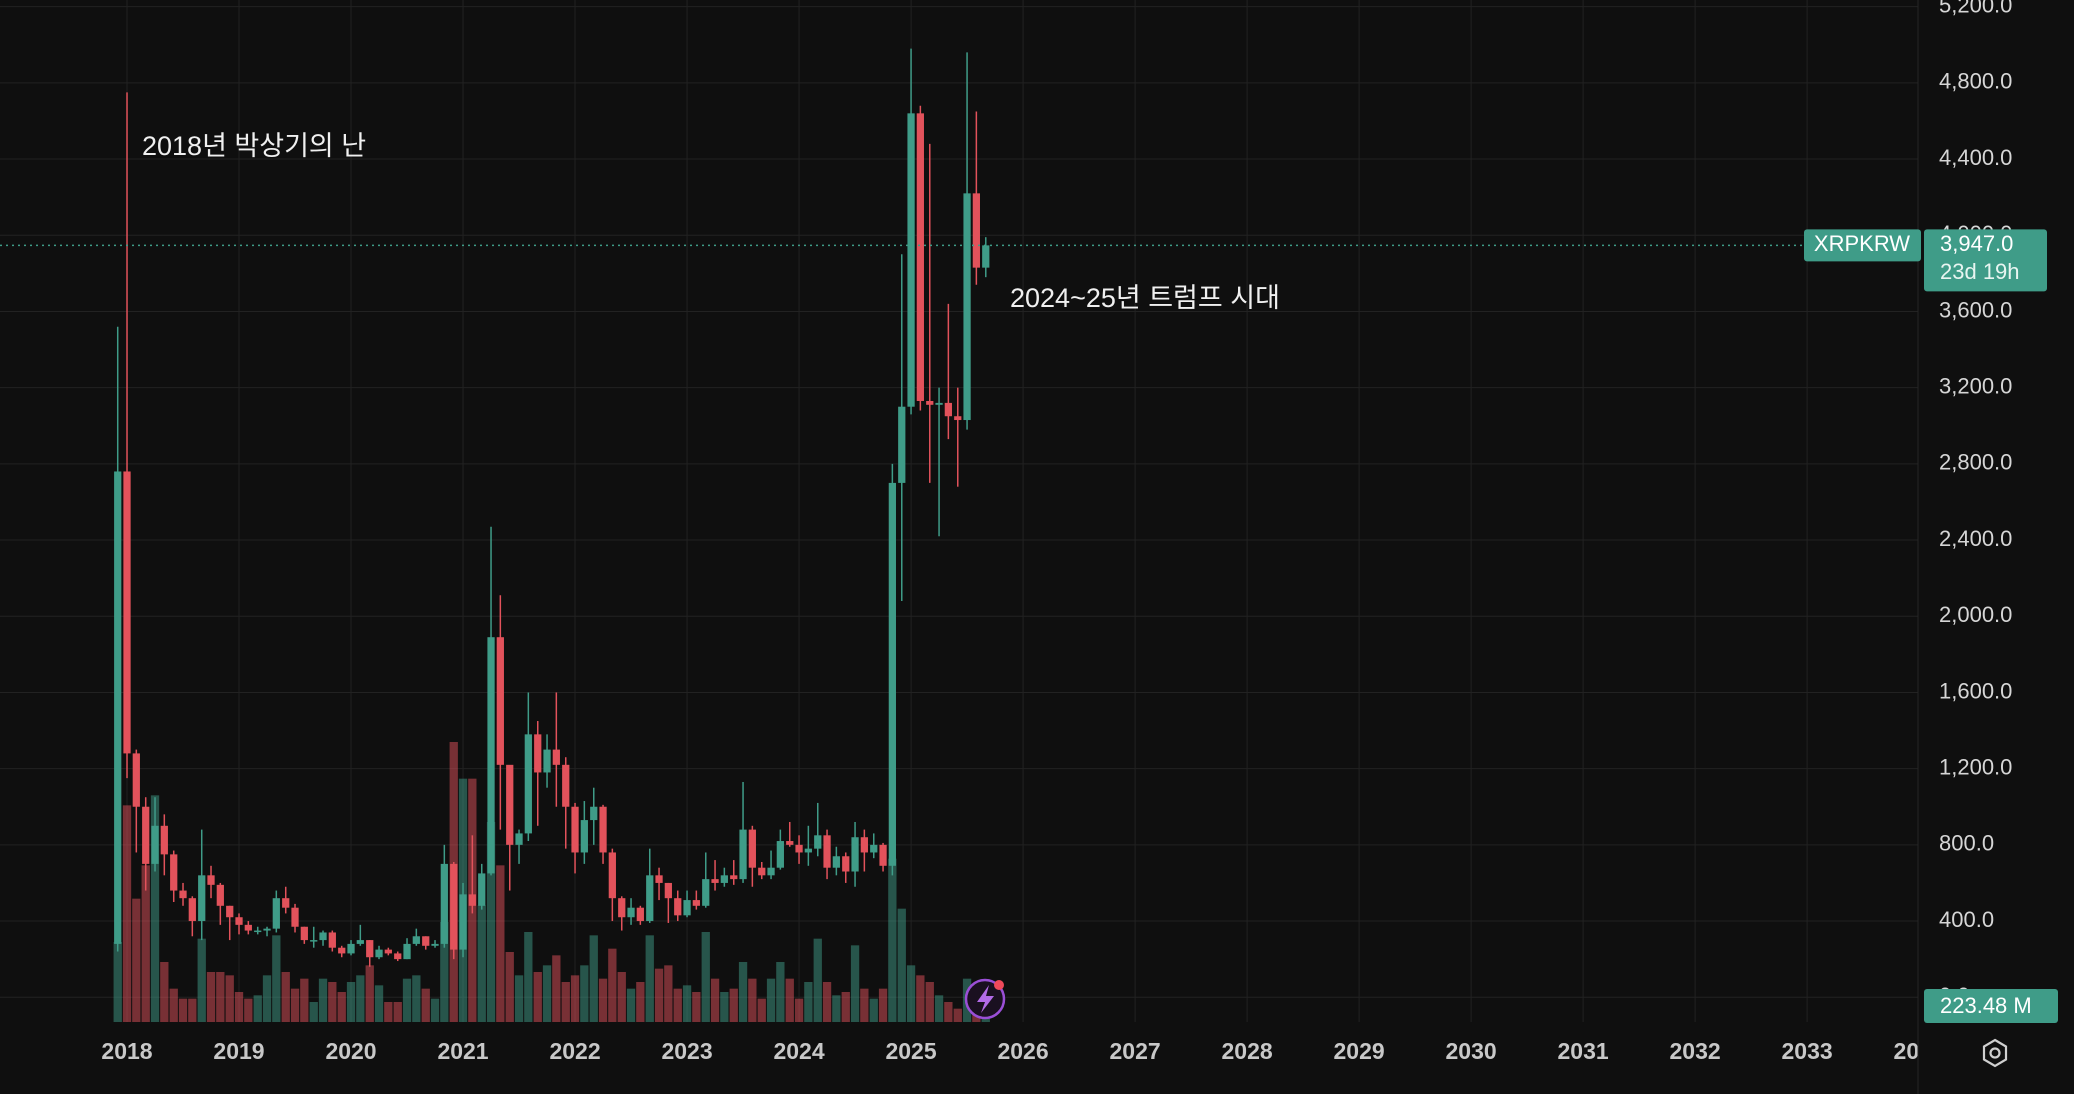 The width and height of the screenshot is (2074, 1094). I want to click on y-tick-label: 5,200.0, so click(1975, 8).